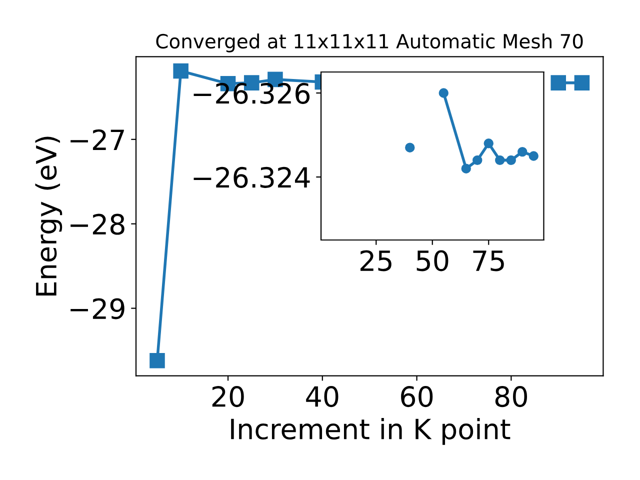 Image resolution: width=640 pixels, height=480 pixels. Describe the element at coordinates (97, 309) in the screenshot. I see `y-tick-label: −29` at that location.